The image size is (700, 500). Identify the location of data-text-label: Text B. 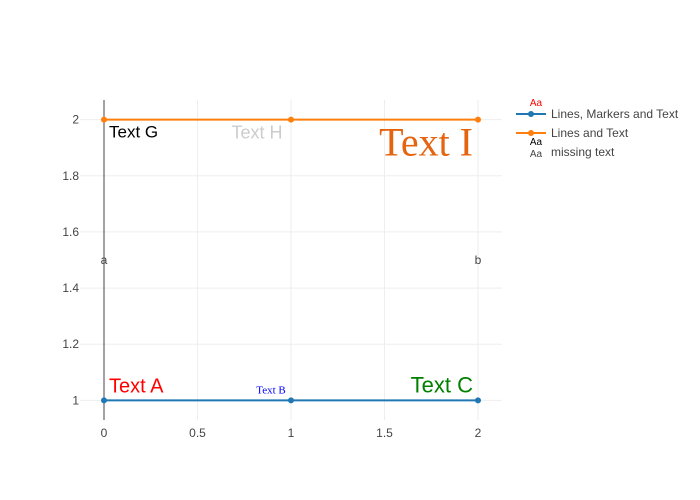
(270, 390).